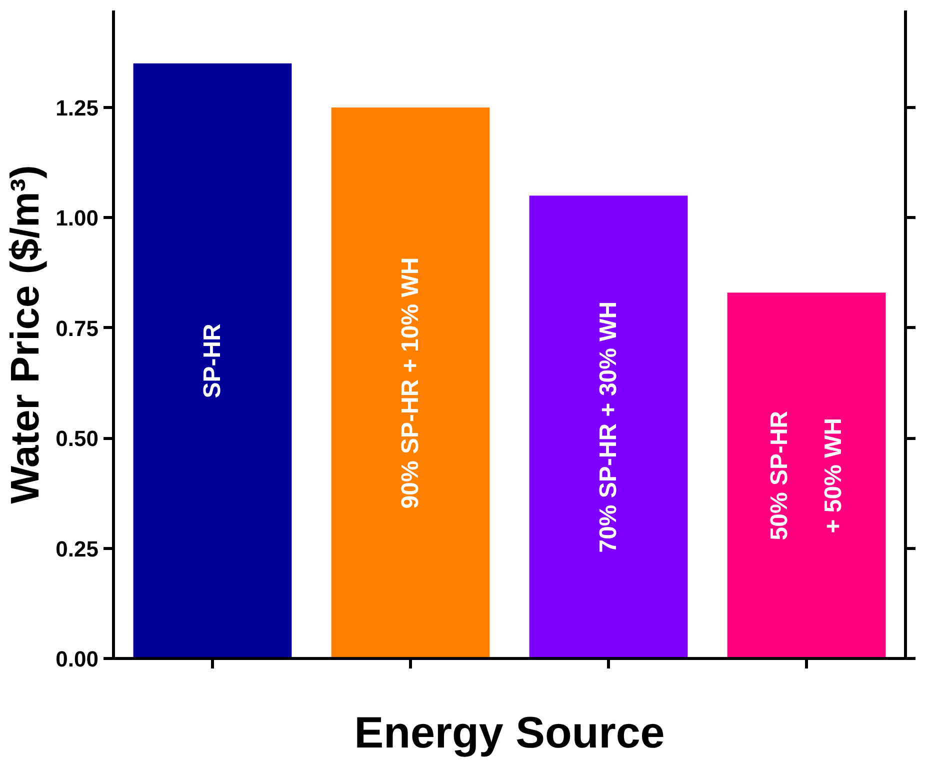 The height and width of the screenshot is (766, 933). Describe the element at coordinates (77, 328) in the screenshot. I see `y-tick-label: 0.75` at that location.